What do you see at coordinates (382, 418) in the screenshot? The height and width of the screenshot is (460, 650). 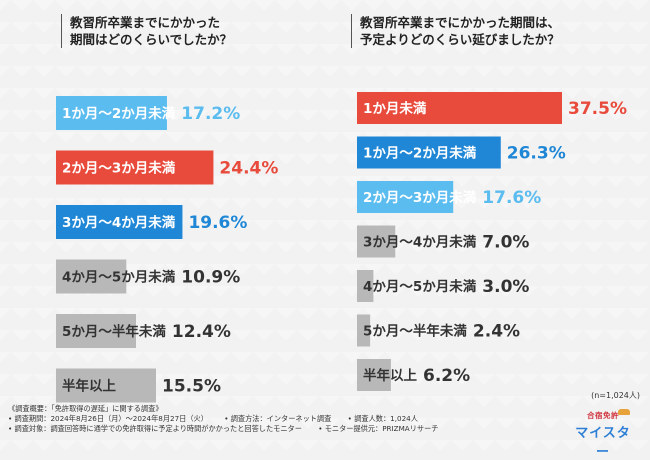 I see `footer-count: • 調査人数：1,024人` at bounding box center [382, 418].